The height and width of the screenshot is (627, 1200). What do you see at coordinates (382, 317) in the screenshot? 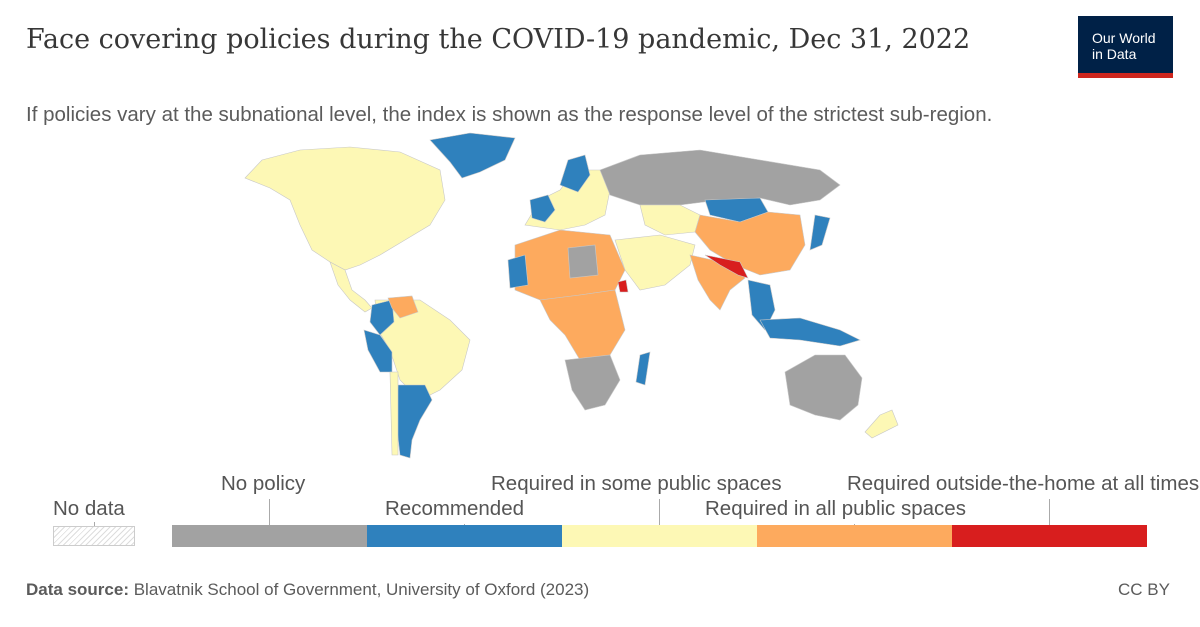
I see `region-colombia` at bounding box center [382, 317].